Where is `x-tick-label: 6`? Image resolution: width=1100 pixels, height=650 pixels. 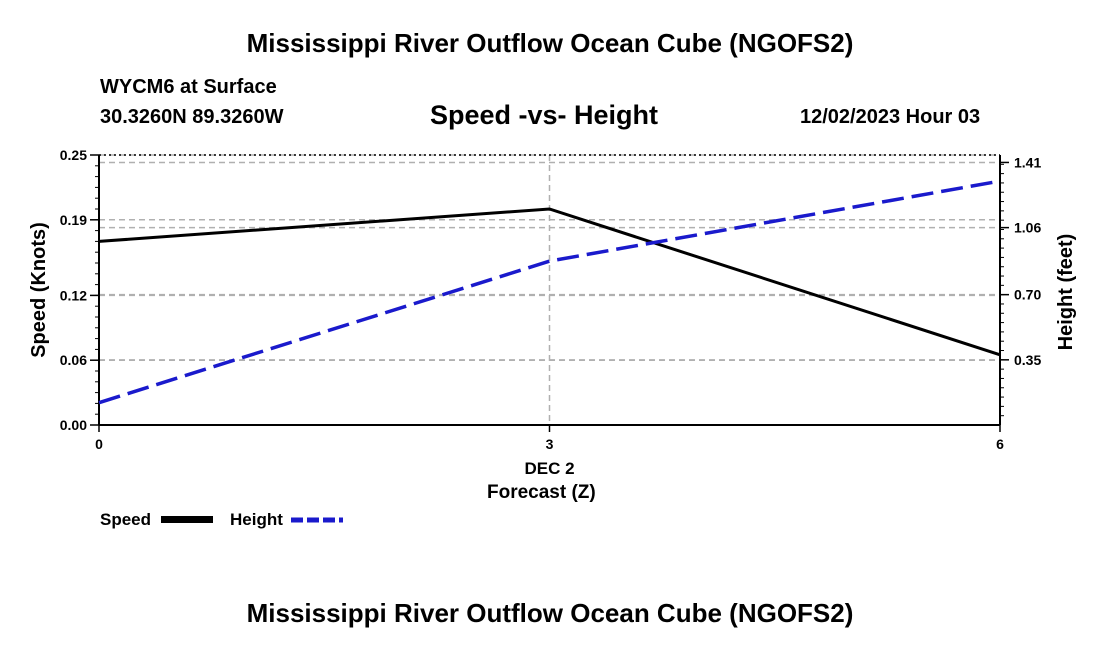 x-tick-label: 6 is located at coordinates (1000, 444).